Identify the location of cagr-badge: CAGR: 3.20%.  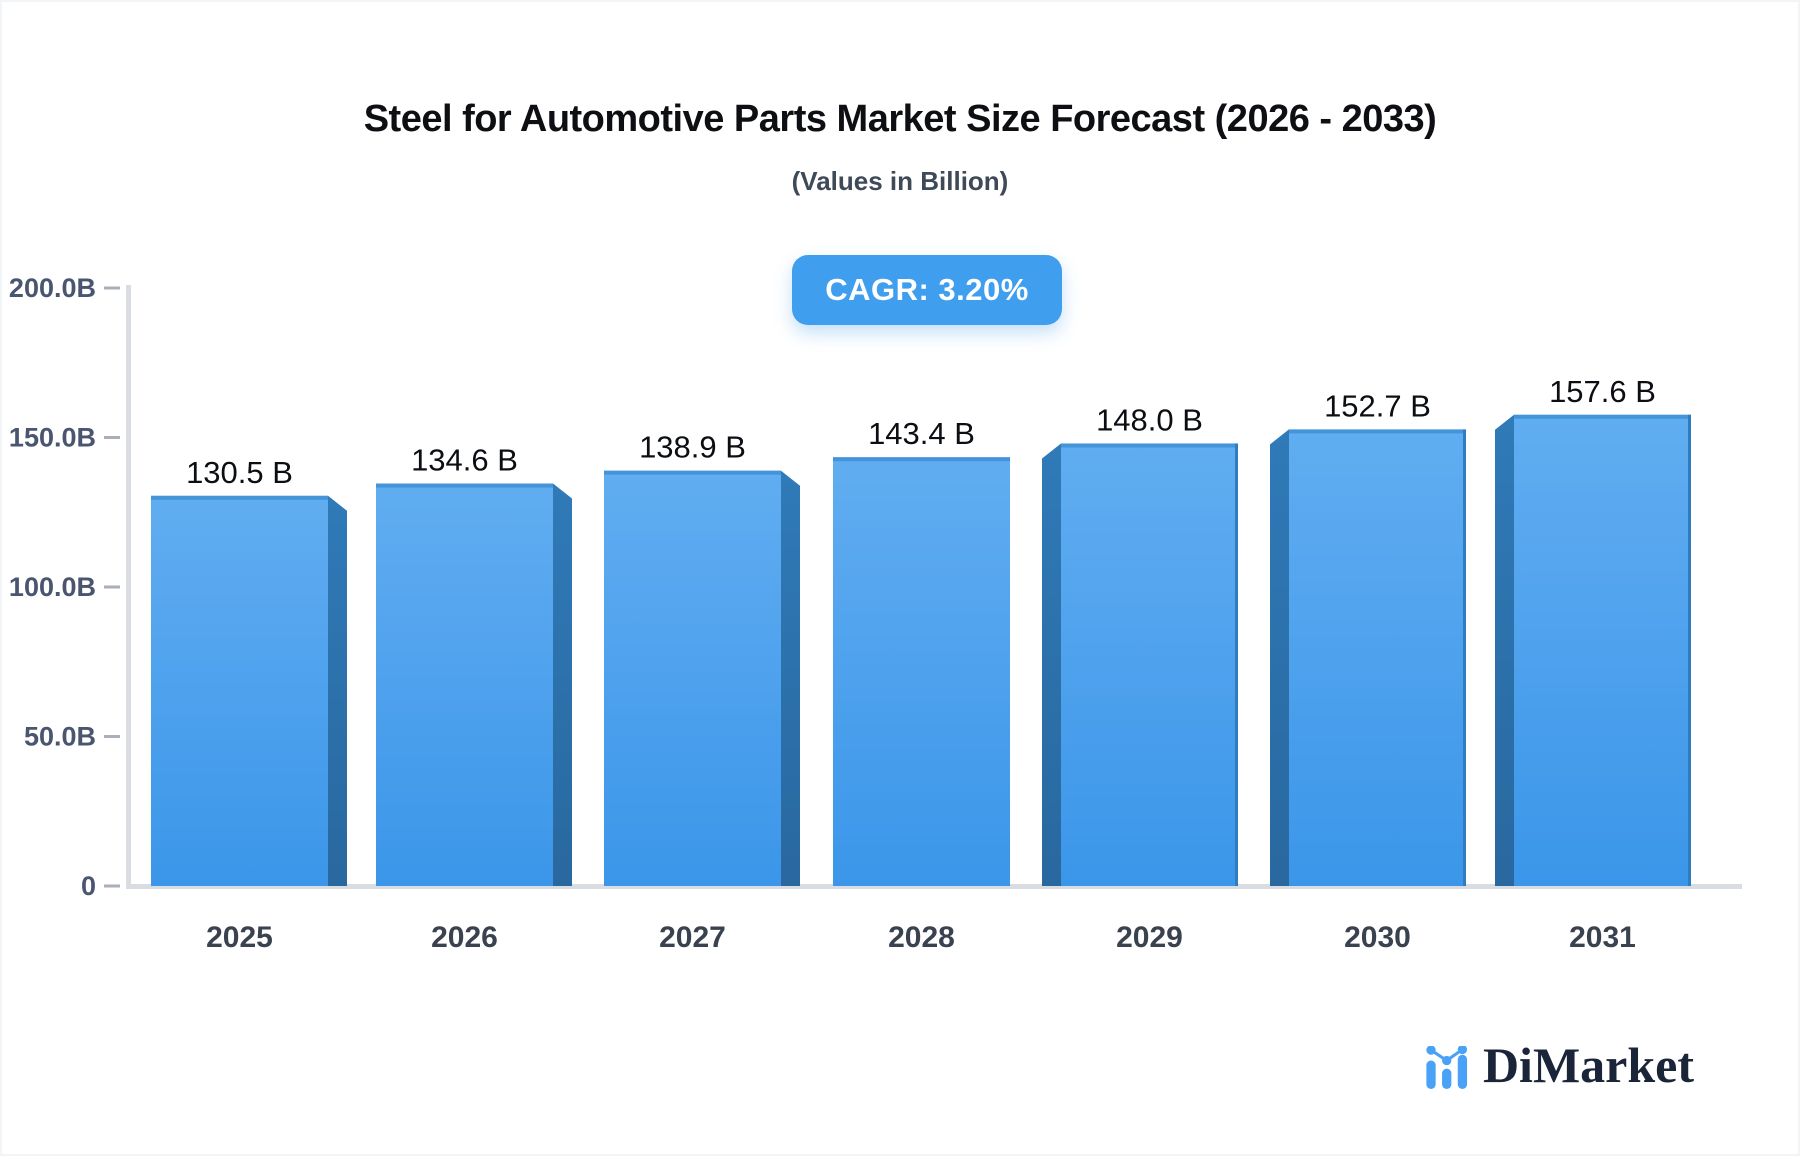
(927, 290).